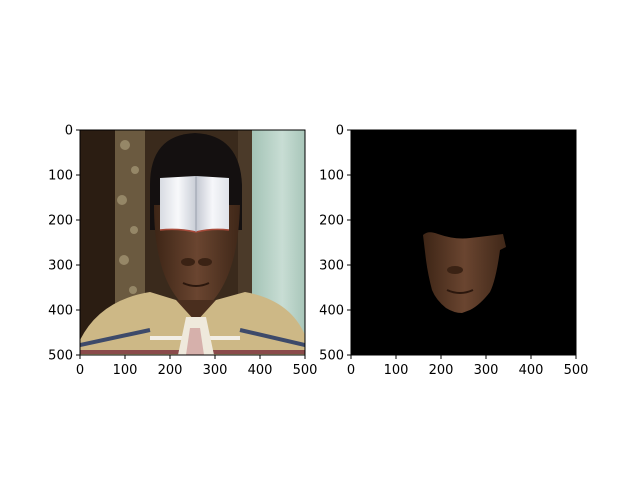 The image size is (640, 480). Describe the element at coordinates (80, 370) in the screenshot. I see `left-x-tick-label: 0` at that location.